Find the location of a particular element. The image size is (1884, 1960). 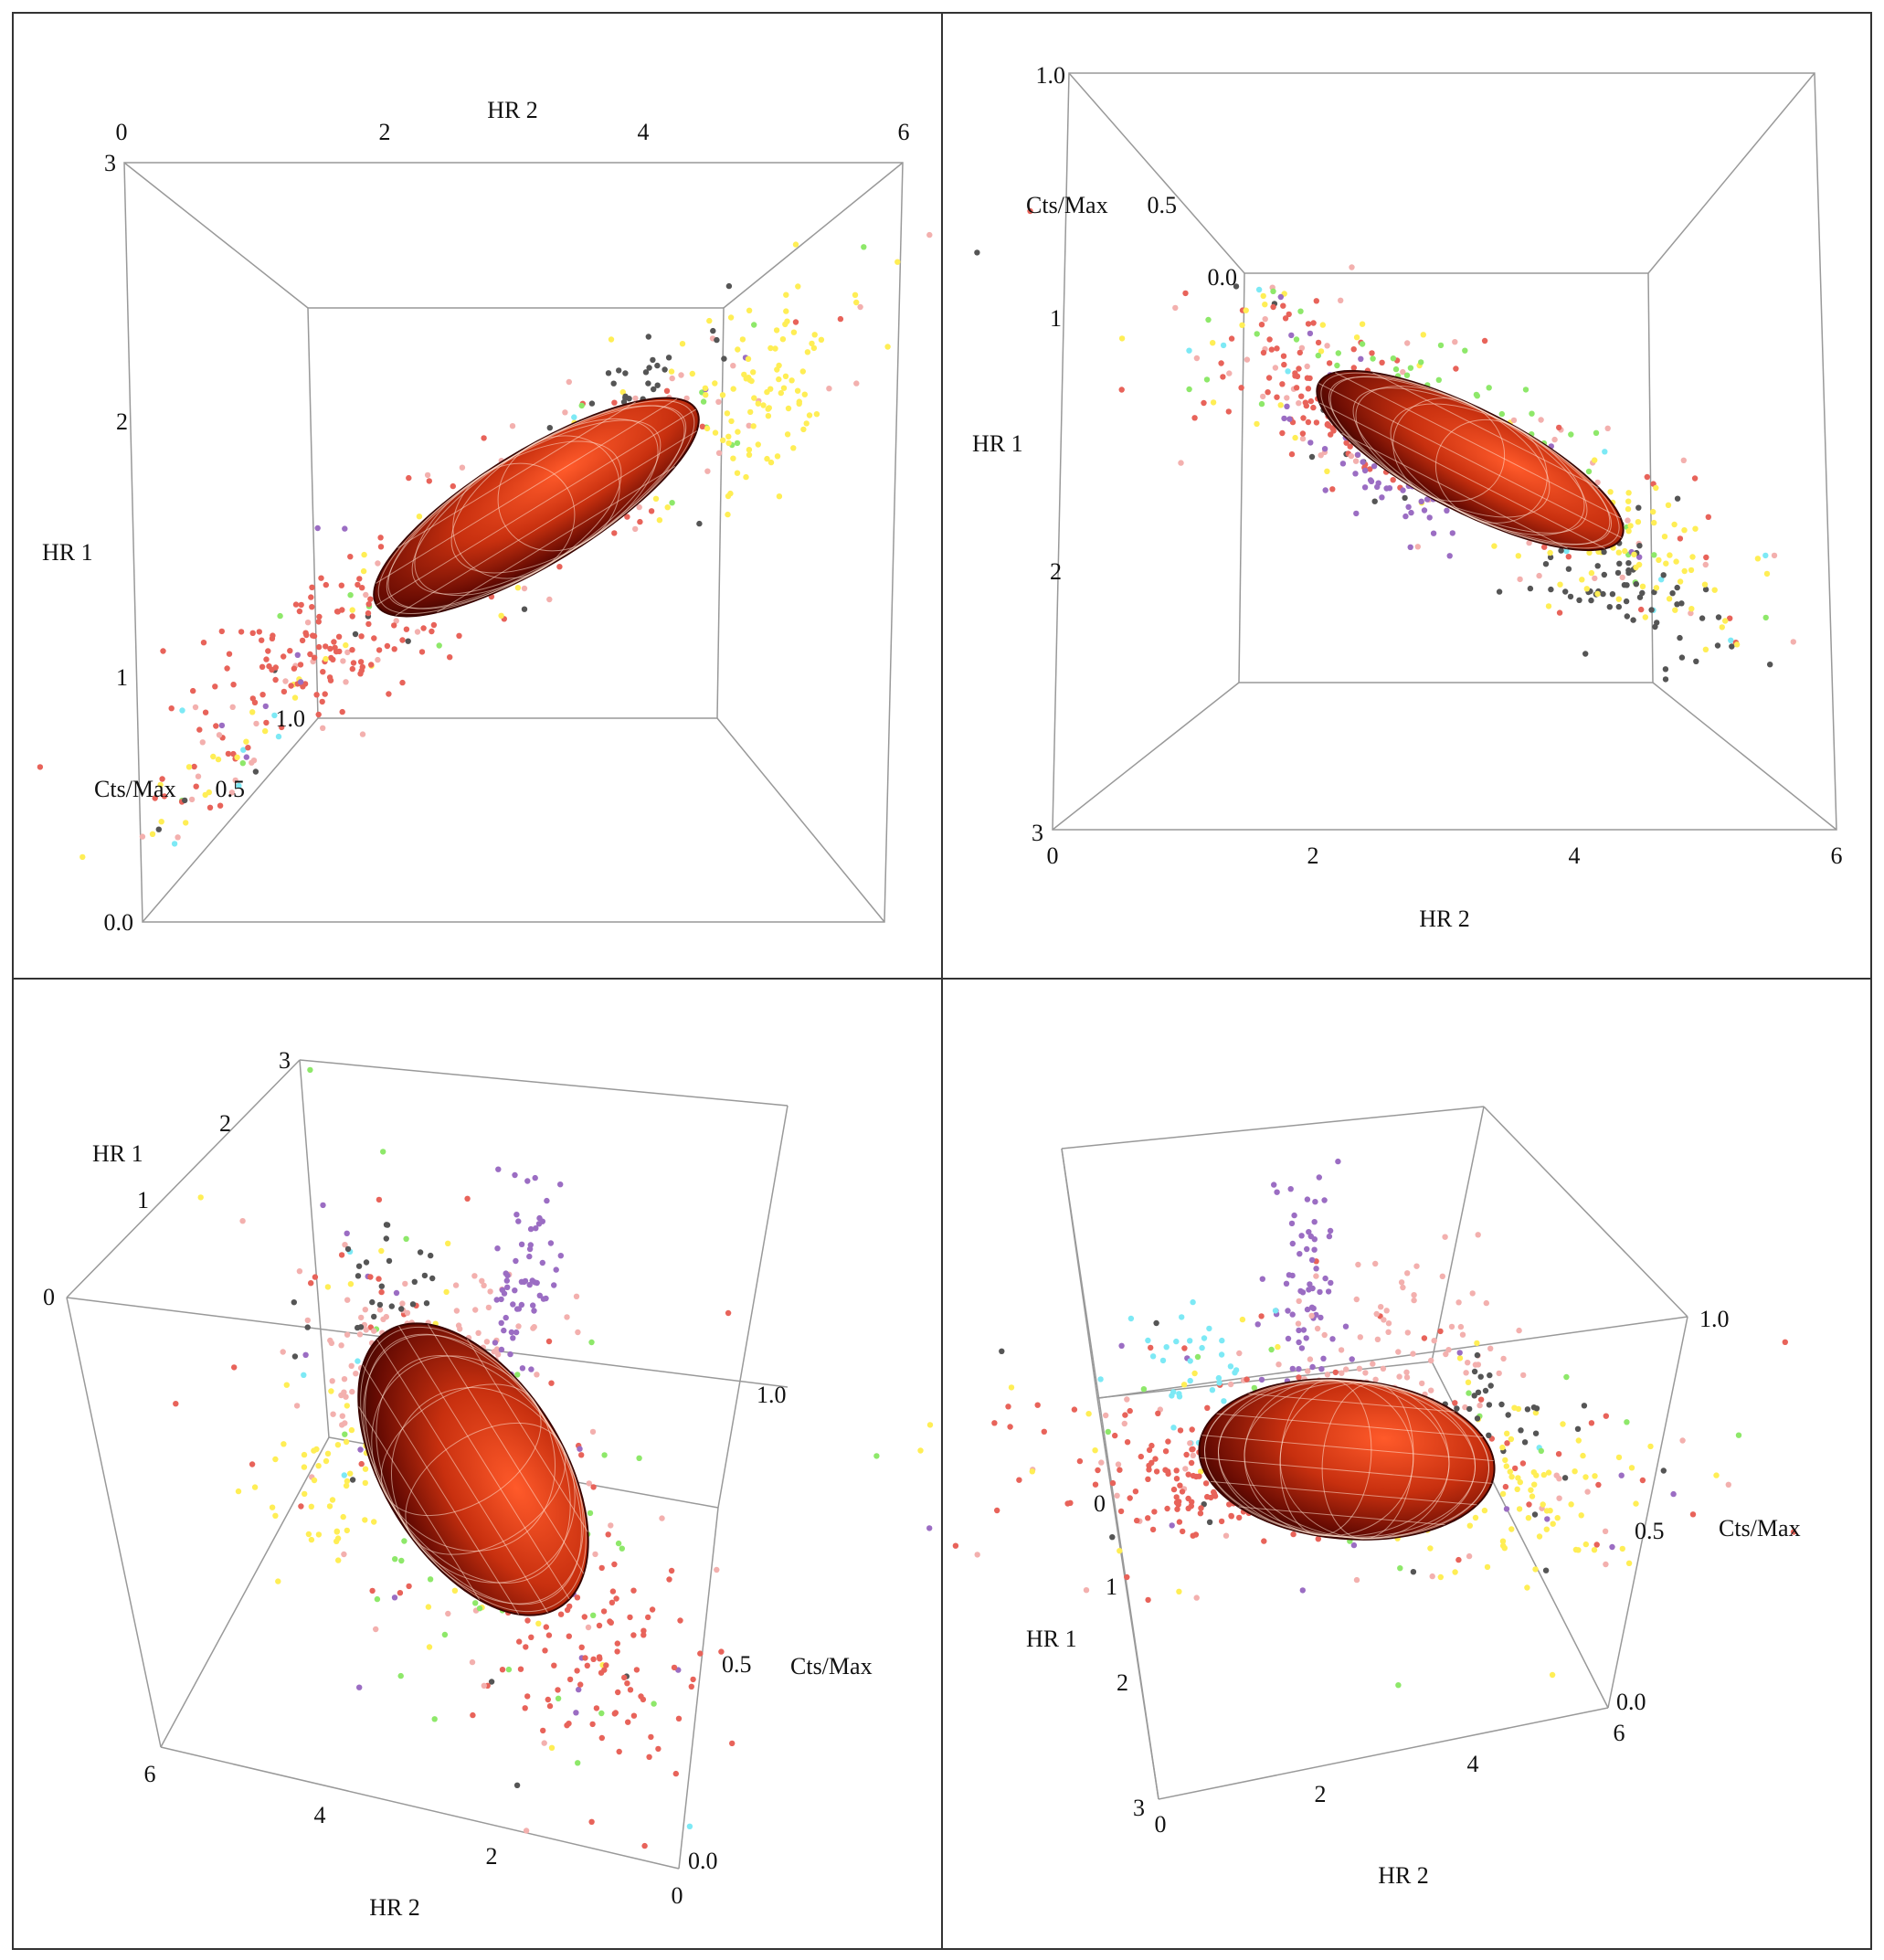

ellipsoid-mesh is located at coordinates (473, 1470).